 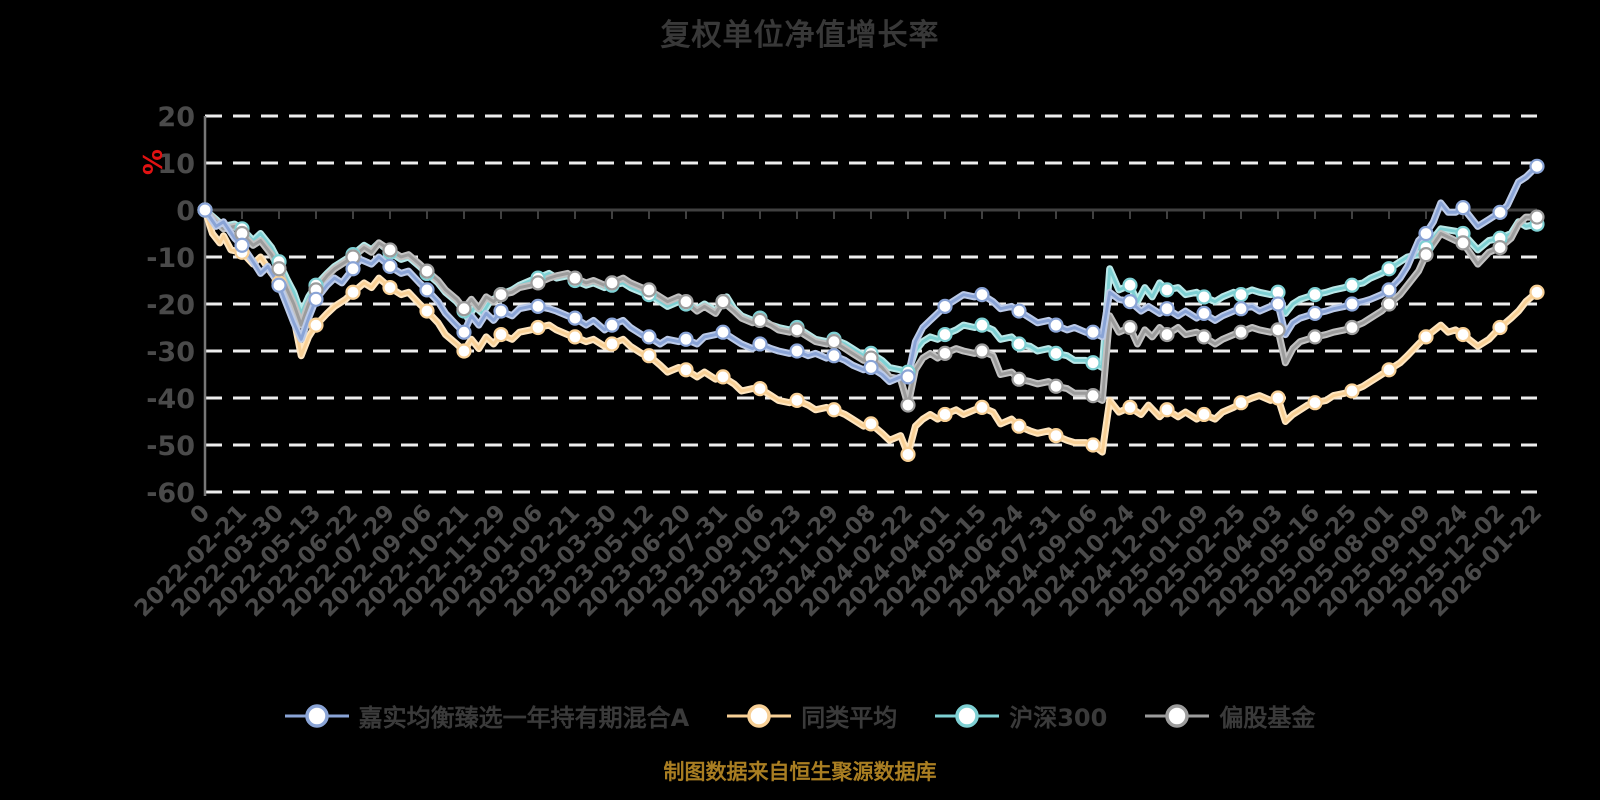 I want to click on x-axis, so click(x=871, y=213).